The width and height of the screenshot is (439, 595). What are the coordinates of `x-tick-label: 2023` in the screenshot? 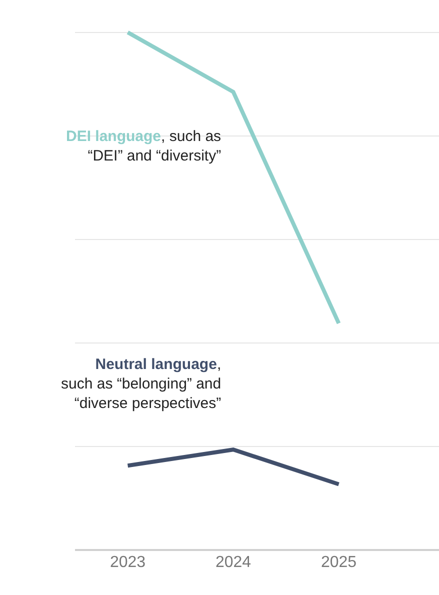 It's located at (128, 562).